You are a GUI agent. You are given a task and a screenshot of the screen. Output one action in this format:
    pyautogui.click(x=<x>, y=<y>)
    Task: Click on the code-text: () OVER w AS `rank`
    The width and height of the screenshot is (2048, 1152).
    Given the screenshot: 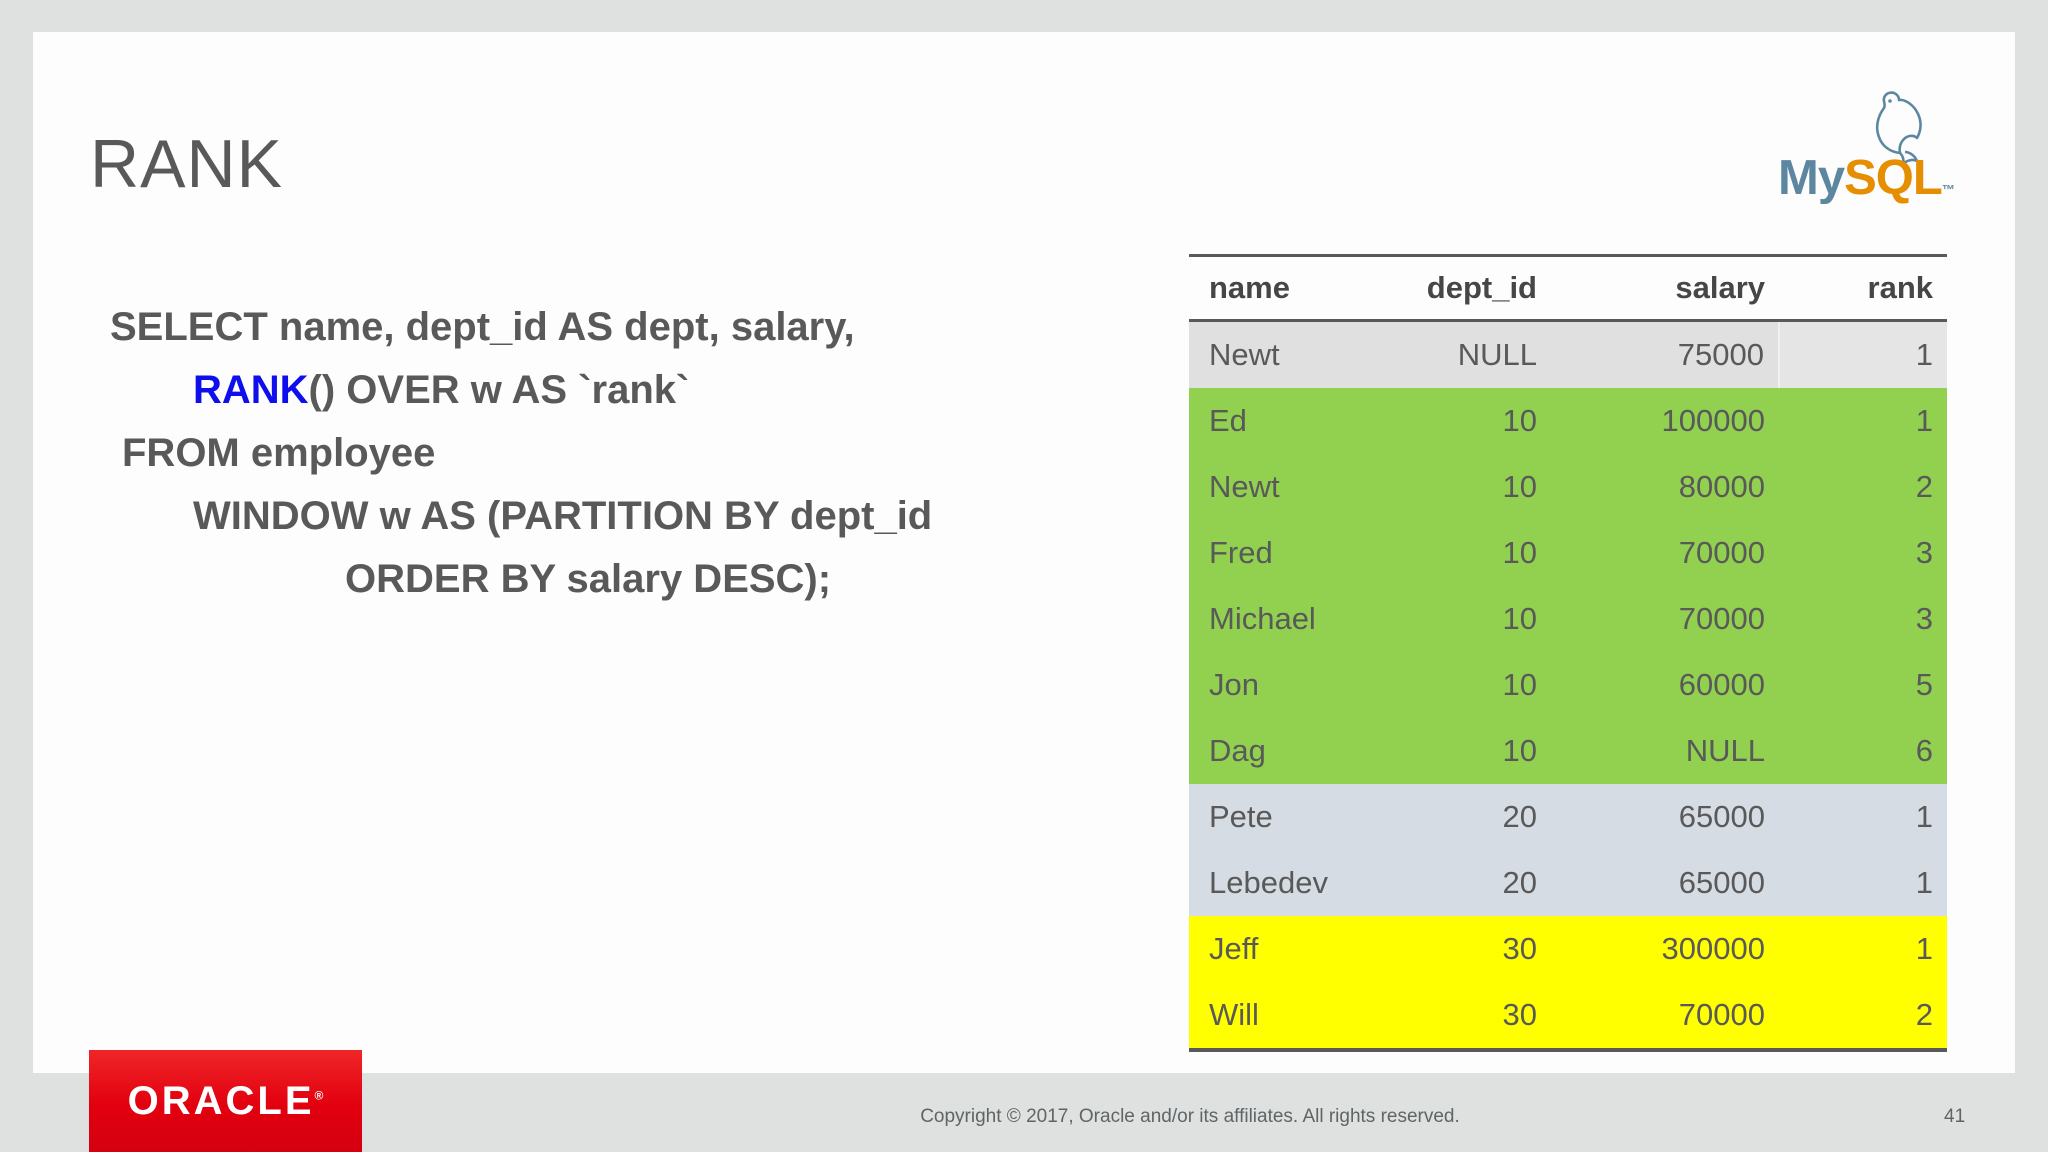 What is the action you would take?
    pyautogui.click(x=499, y=390)
    